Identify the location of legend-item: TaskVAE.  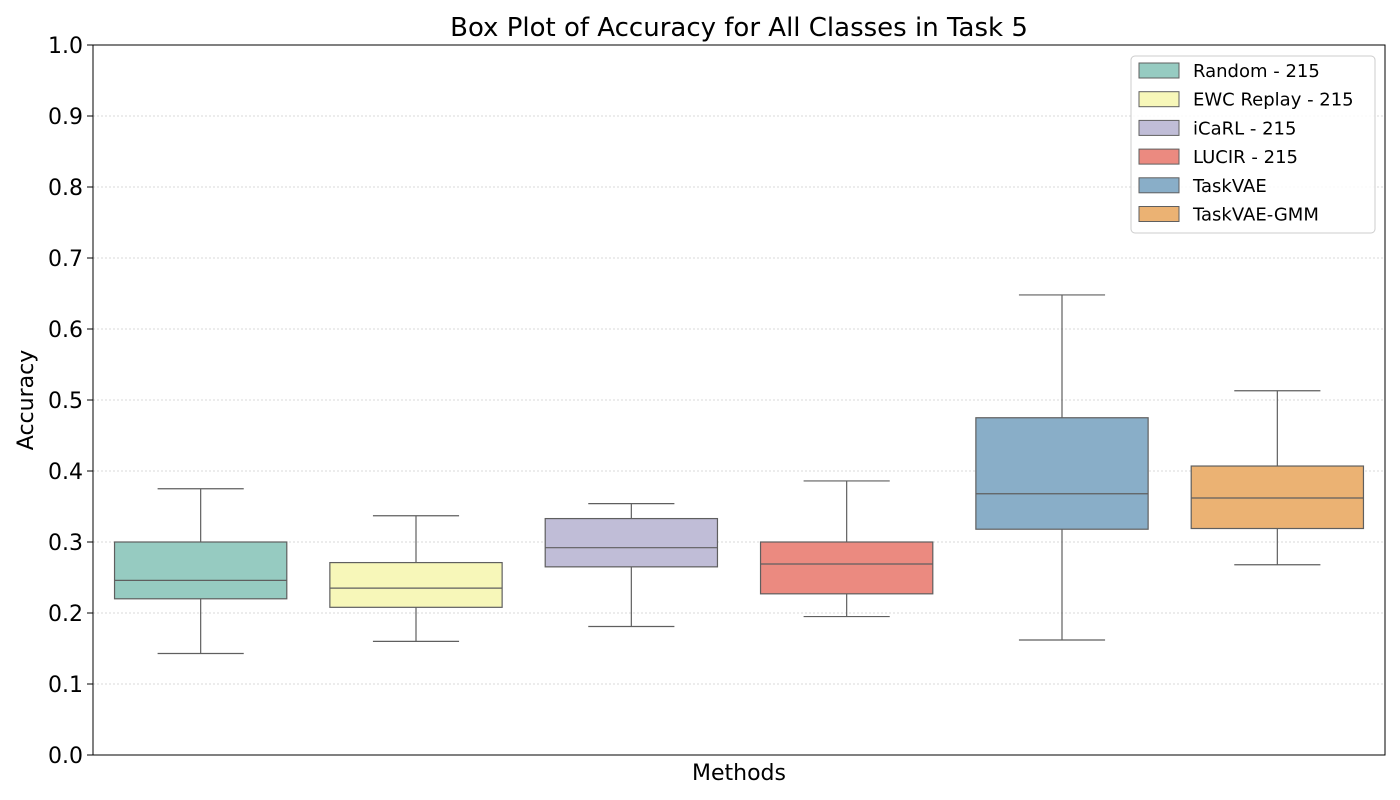
(1202, 186).